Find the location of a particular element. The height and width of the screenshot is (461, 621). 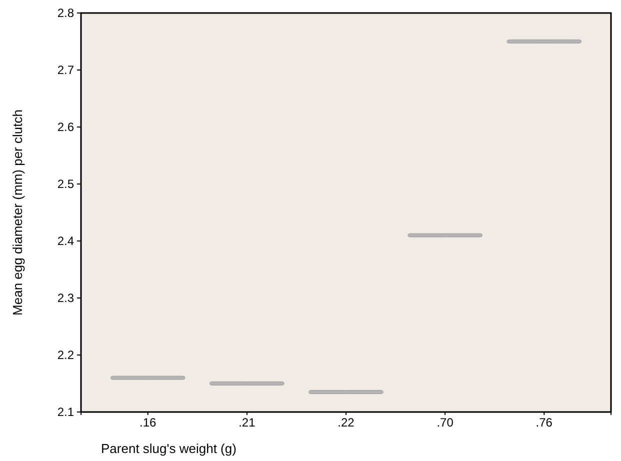

x-tick-label: .16 is located at coordinates (148, 423).